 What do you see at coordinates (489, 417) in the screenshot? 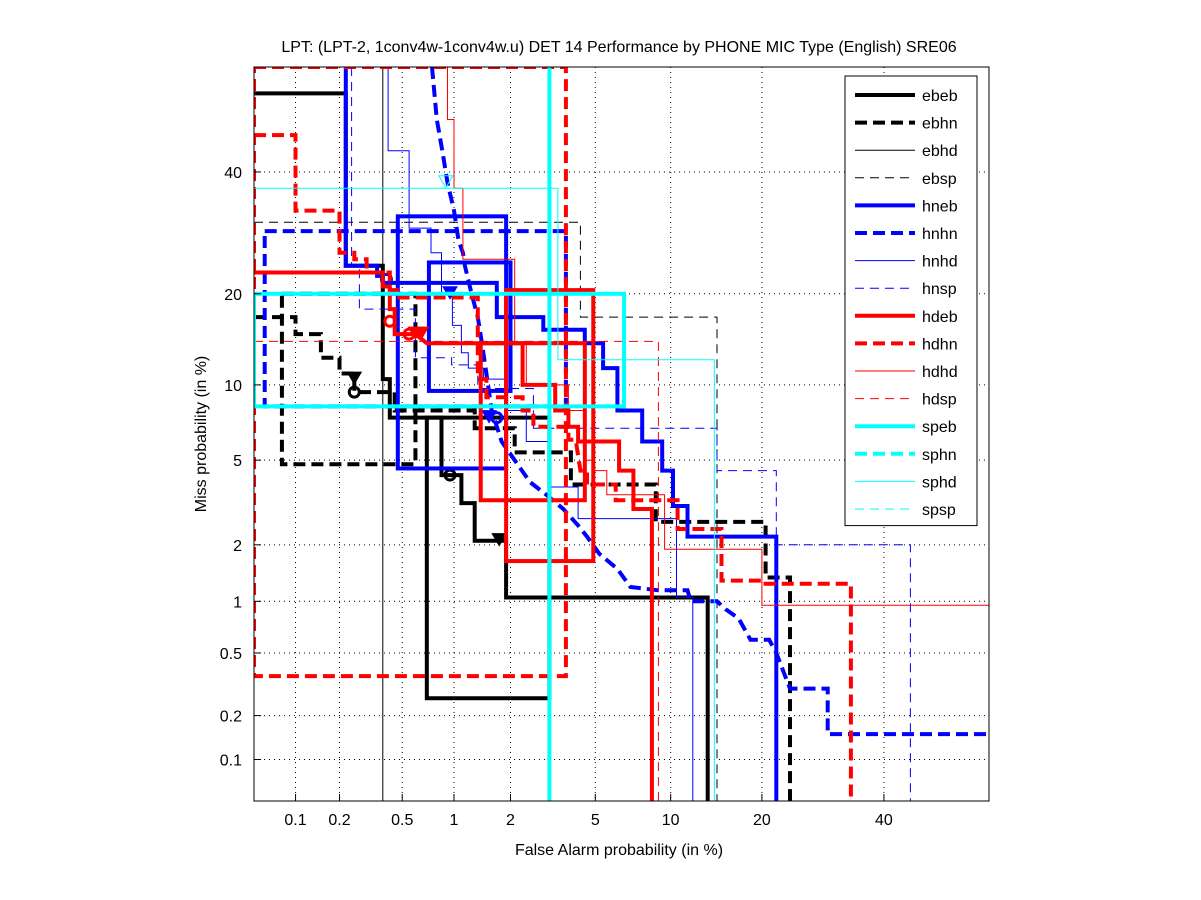
I see `act-dcf-marker-hnhn` at bounding box center [489, 417].